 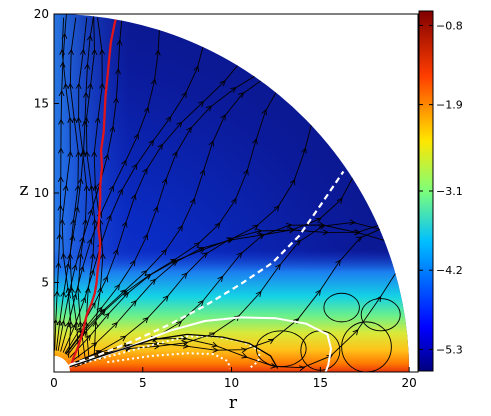 I want to click on inner-boundary-hole, so click(x=62, y=363).